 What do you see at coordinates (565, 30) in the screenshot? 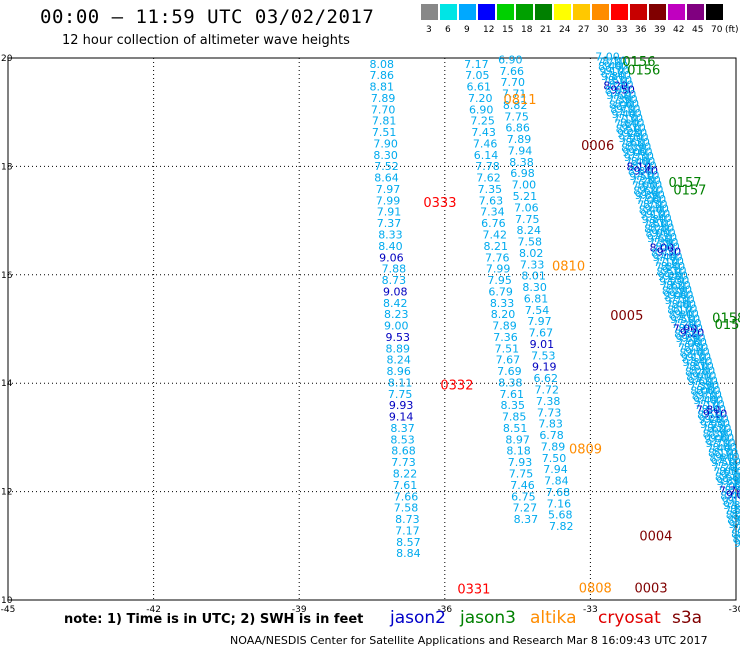
I see `color-scale-label: 24` at bounding box center [565, 30].